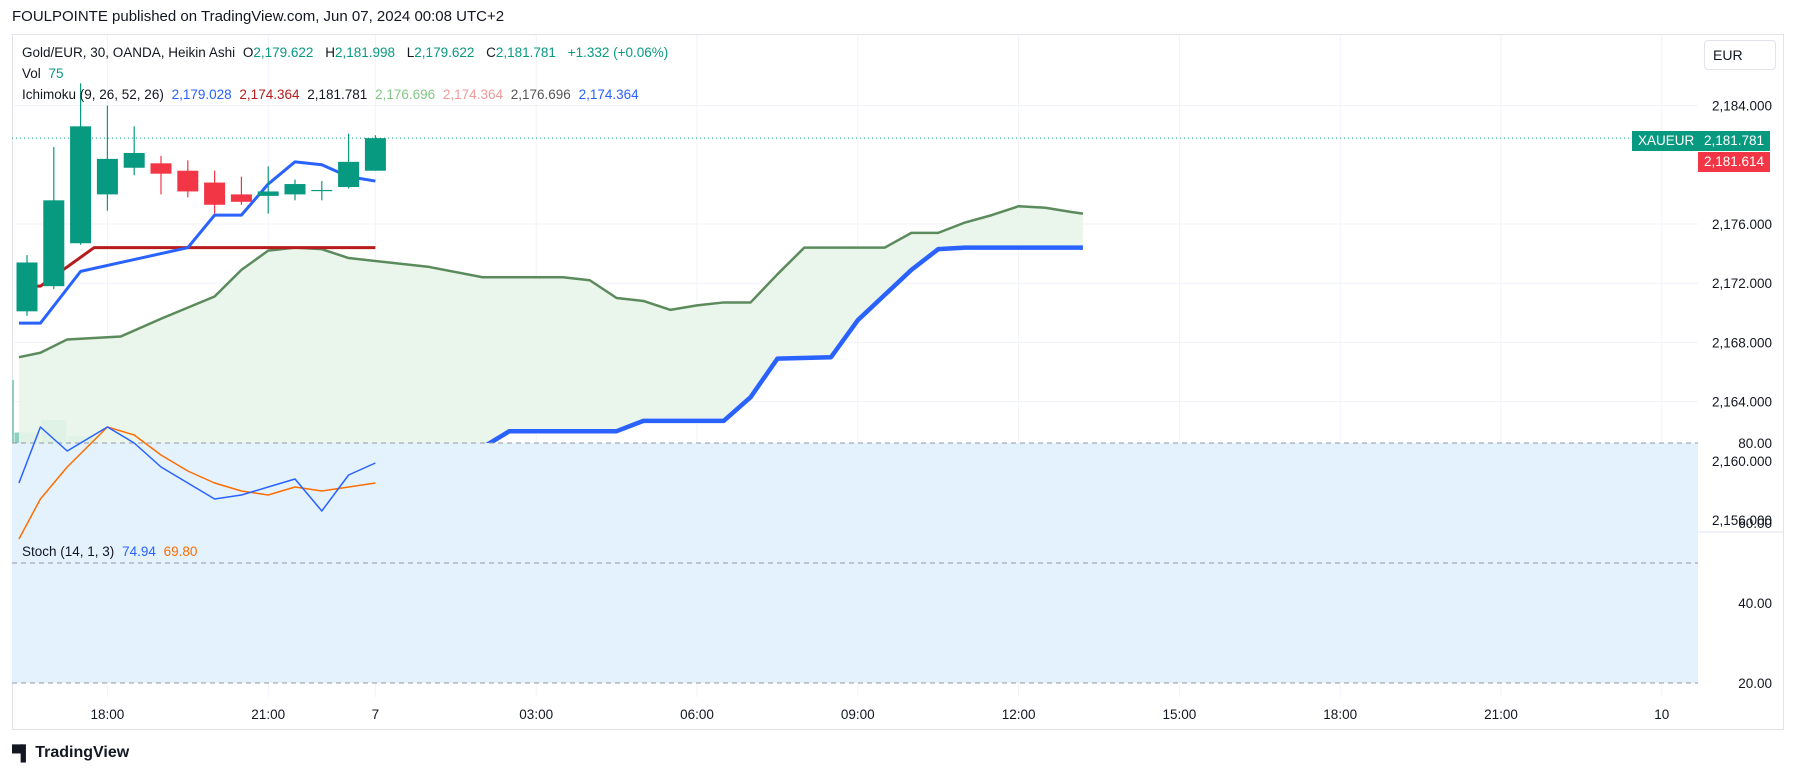  Describe the element at coordinates (858, 714) in the screenshot. I see `time-axis-label: 09:00` at that location.